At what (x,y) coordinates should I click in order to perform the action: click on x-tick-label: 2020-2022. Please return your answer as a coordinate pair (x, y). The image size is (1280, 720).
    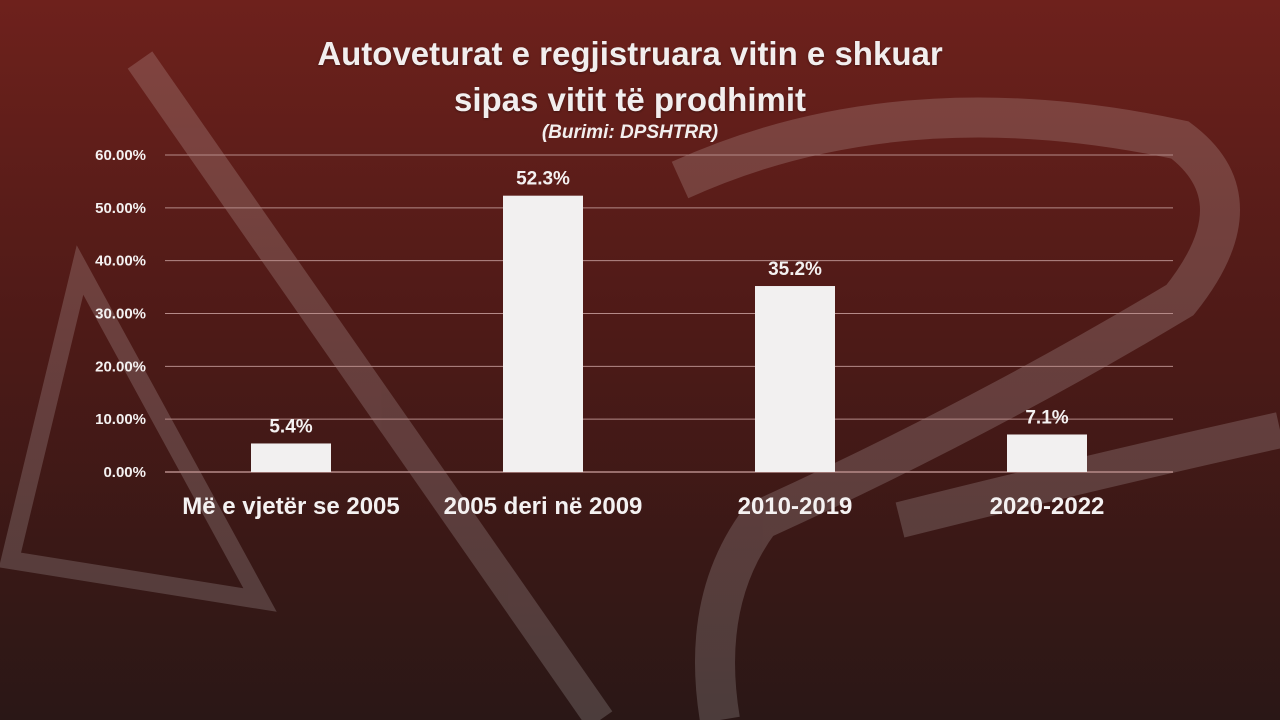
    Looking at the image, I should click on (1047, 506).